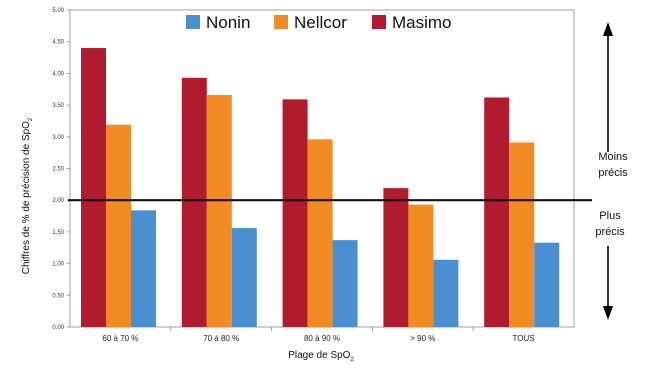 The height and width of the screenshot is (368, 645). I want to click on x-category-label: 70 à 80 %, so click(221, 338).